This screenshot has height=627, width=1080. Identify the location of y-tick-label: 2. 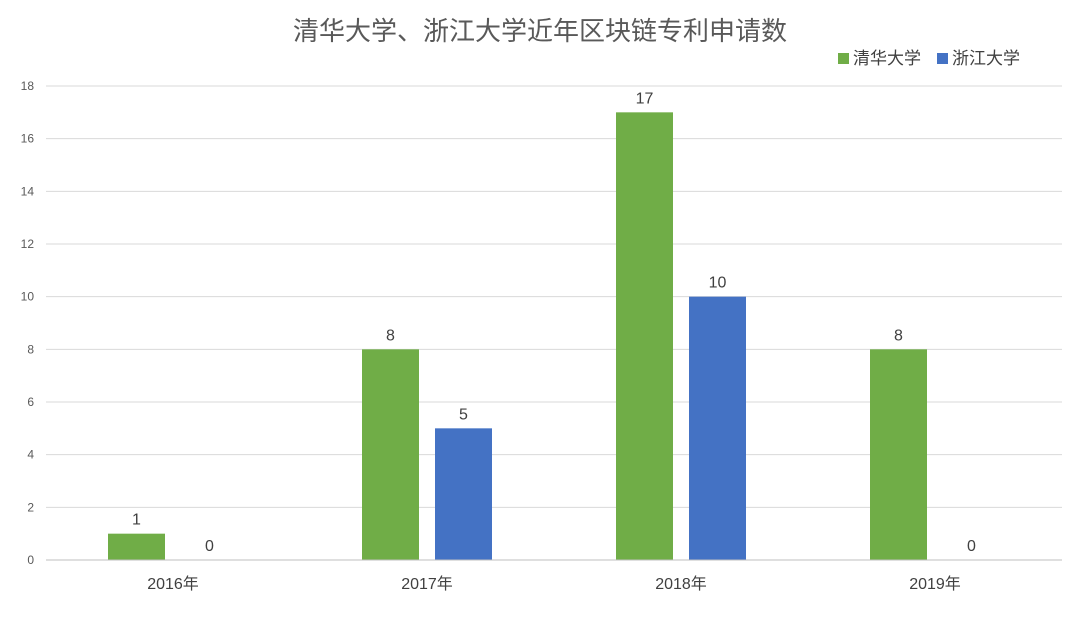
(30, 507).